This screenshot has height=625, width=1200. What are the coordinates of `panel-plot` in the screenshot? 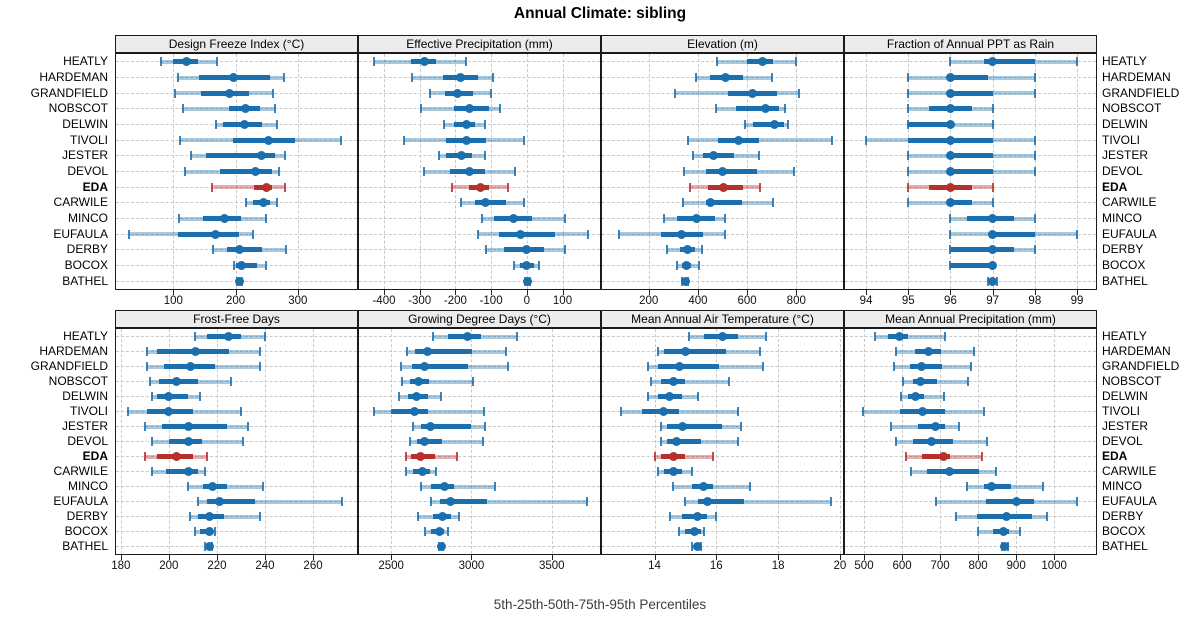 It's located at (479, 171).